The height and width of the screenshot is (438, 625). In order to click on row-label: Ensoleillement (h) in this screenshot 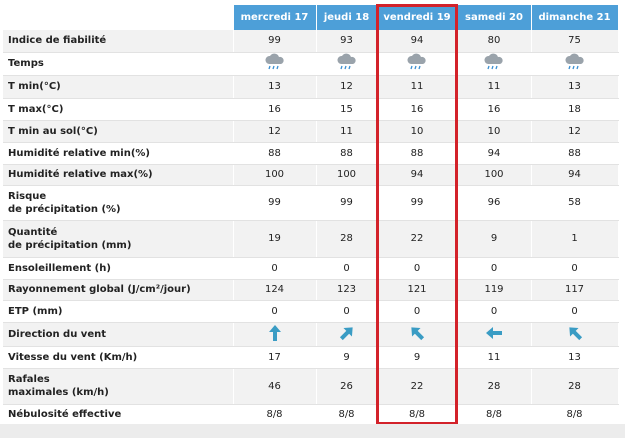, I will do `click(118, 268)`.